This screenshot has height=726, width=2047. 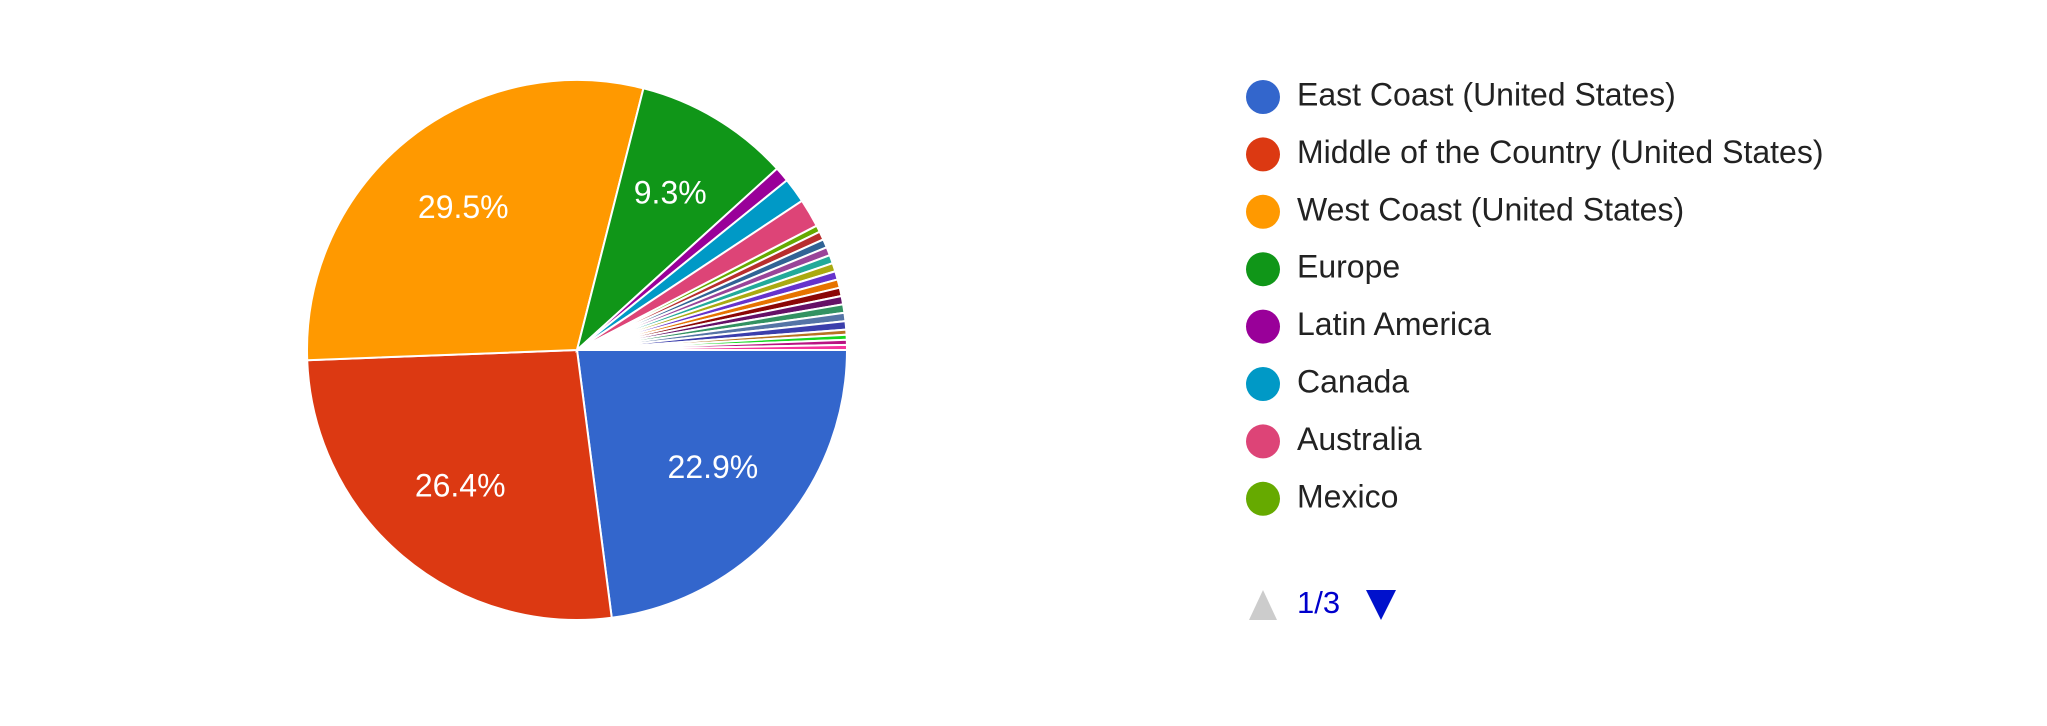 I want to click on legend-label: Mexico, so click(x=1347, y=496).